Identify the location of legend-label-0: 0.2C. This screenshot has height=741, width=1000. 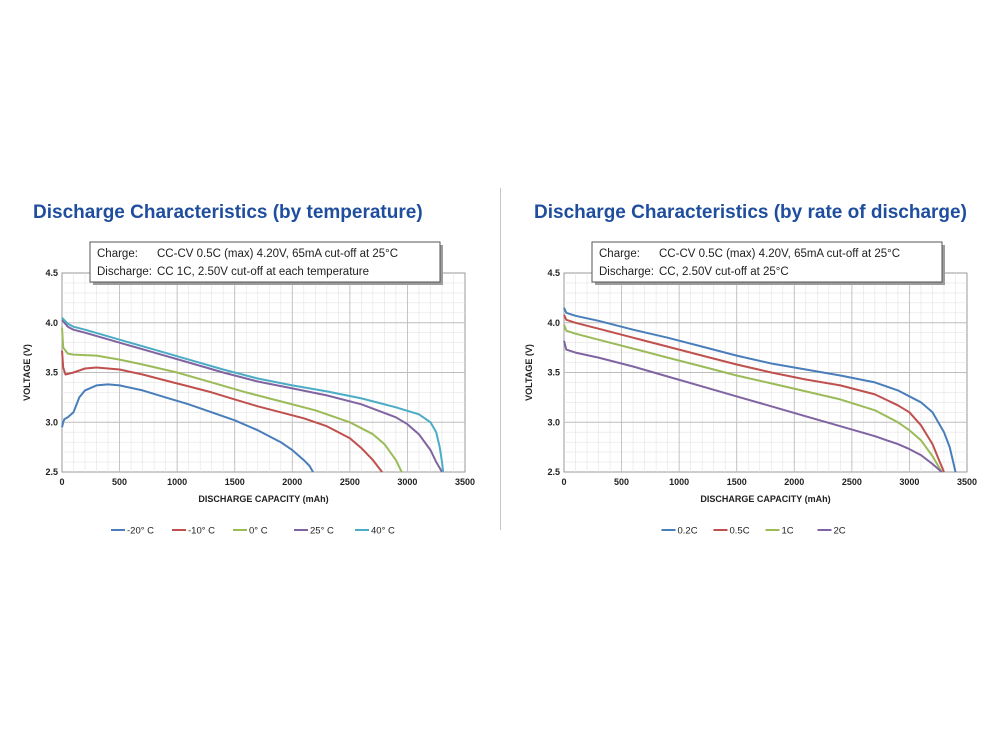
(688, 531).